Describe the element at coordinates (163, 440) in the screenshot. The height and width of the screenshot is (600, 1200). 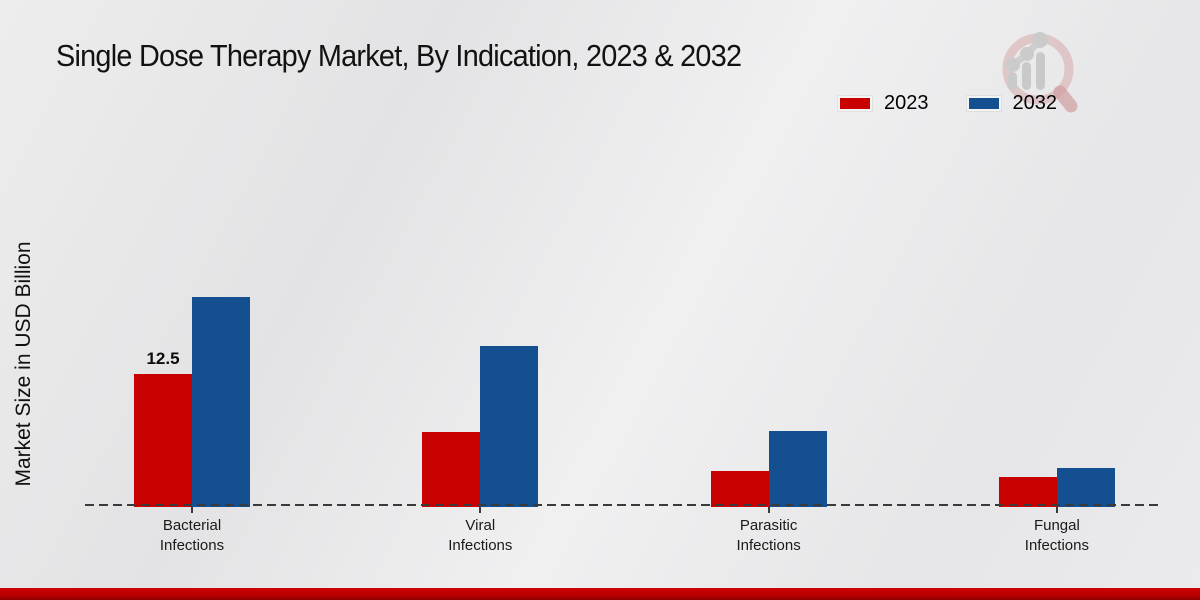
I see `bar-2023-bacterial-infections` at that location.